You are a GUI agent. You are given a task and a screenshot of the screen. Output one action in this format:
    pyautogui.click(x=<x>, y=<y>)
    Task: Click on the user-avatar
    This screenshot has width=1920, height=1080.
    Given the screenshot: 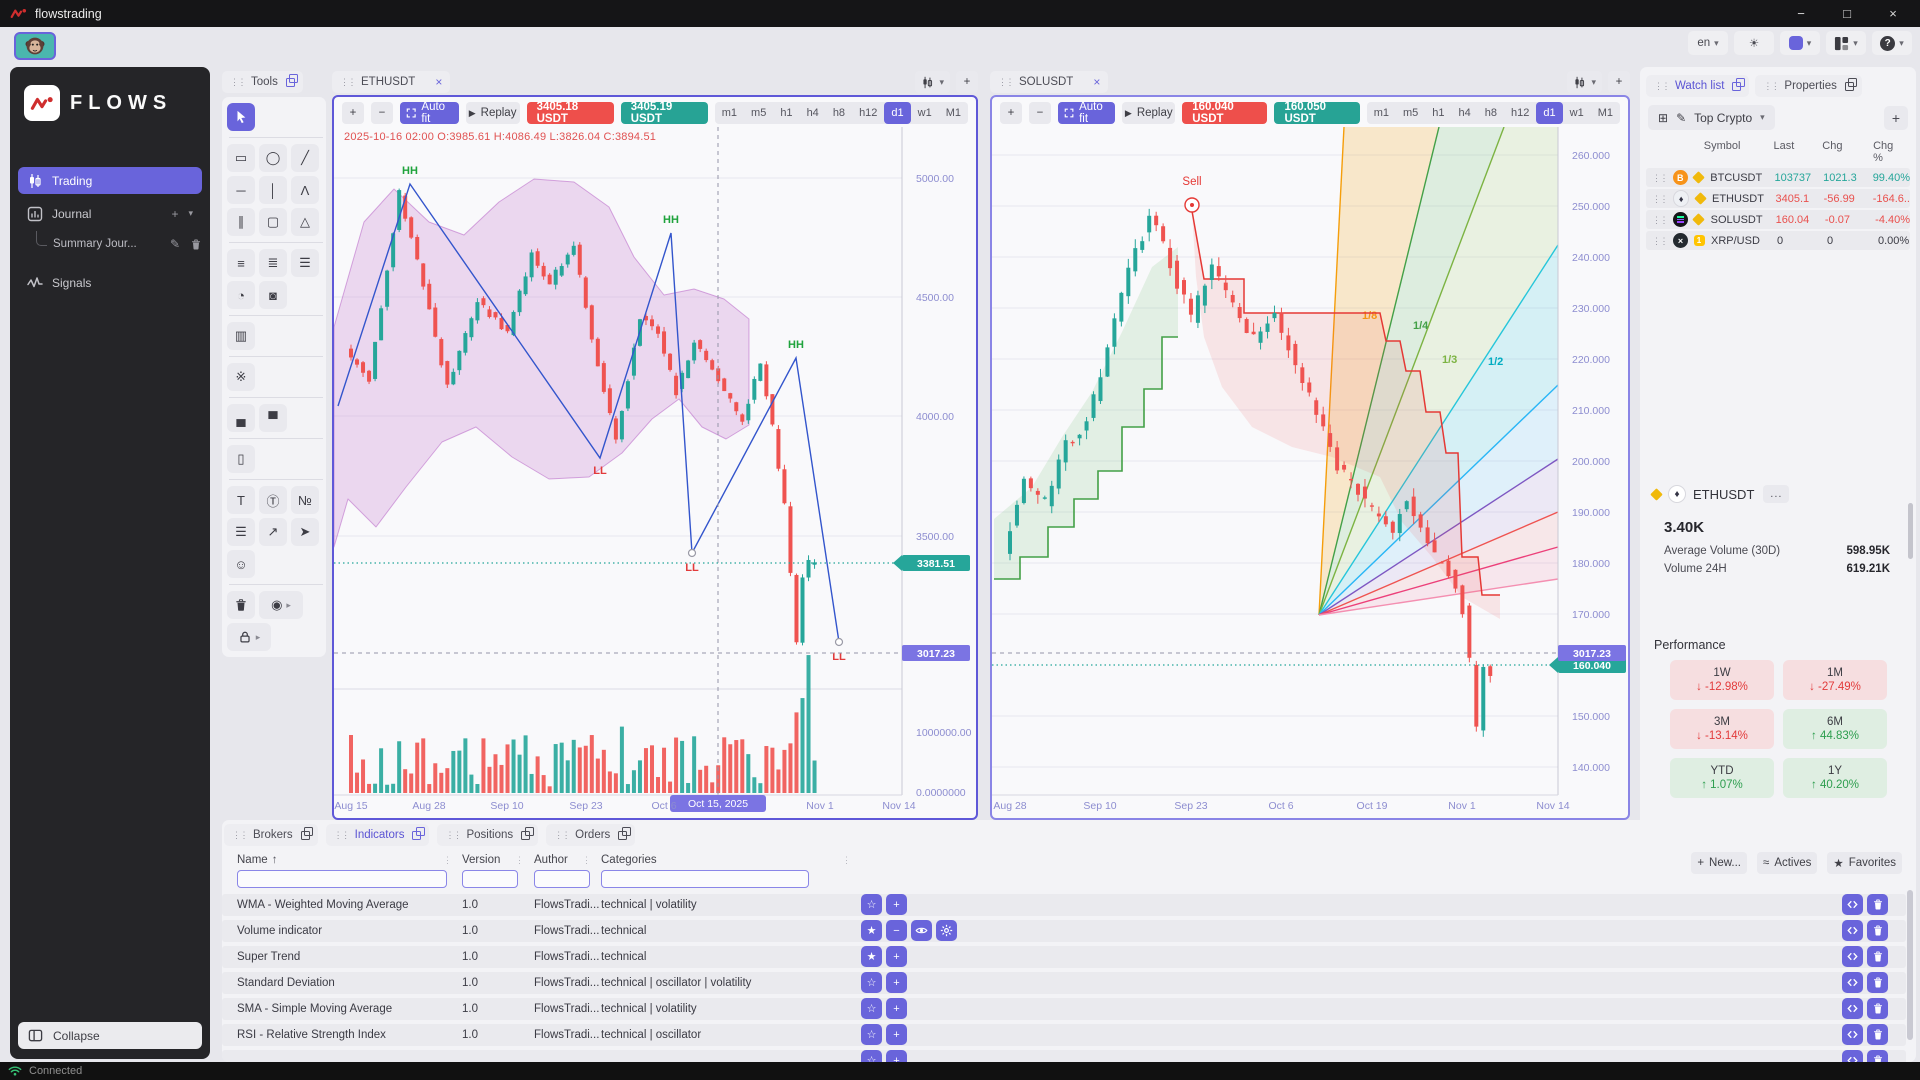 What is the action you would take?
    pyautogui.click(x=35, y=46)
    